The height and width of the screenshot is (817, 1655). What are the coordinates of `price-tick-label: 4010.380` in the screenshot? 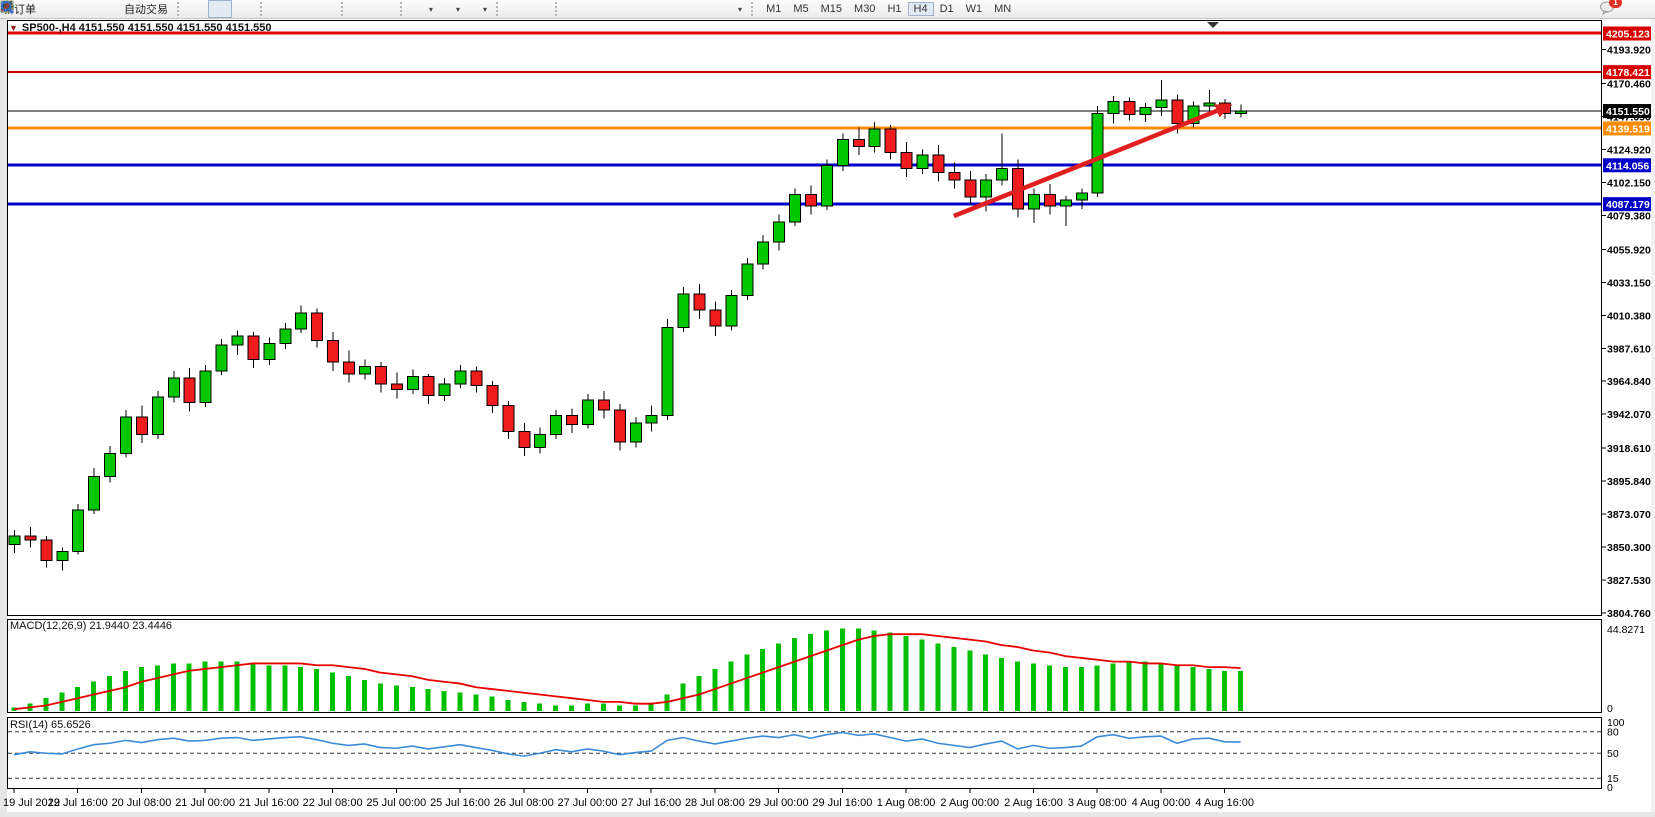 It's located at (1629, 316).